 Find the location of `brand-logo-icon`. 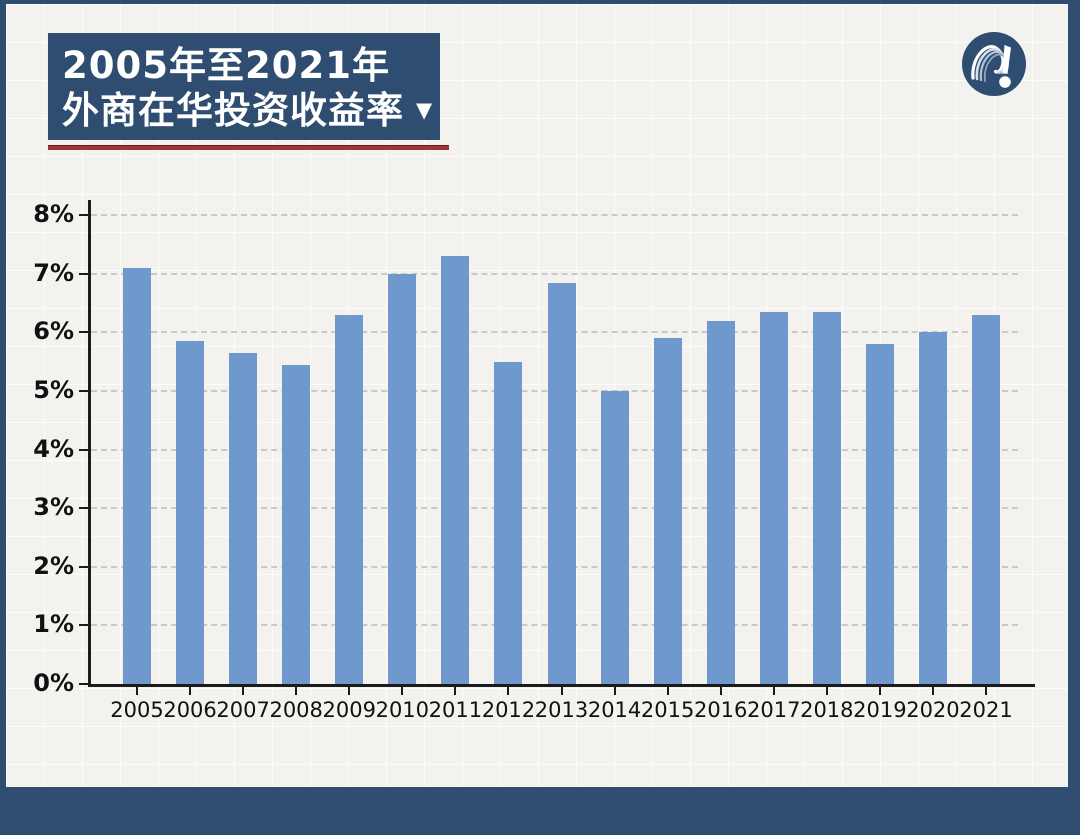

brand-logo-icon is located at coordinates (994, 64).